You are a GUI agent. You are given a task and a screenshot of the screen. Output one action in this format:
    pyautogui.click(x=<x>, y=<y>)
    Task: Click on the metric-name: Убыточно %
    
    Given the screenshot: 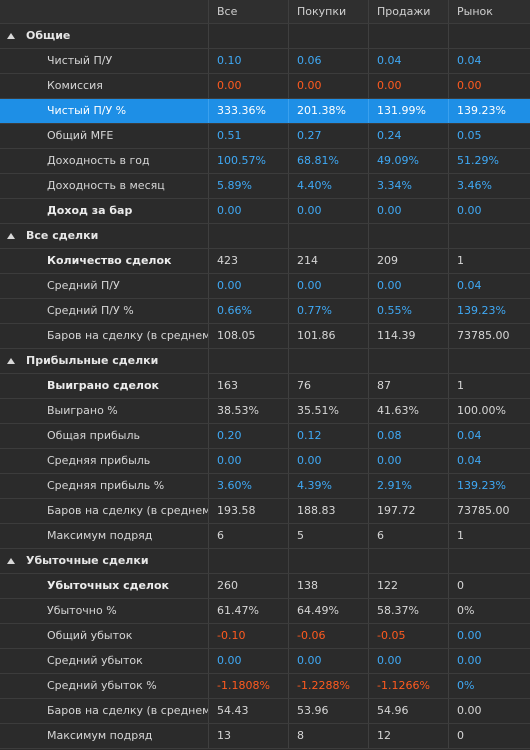 What is the action you would take?
    pyautogui.click(x=82, y=610)
    